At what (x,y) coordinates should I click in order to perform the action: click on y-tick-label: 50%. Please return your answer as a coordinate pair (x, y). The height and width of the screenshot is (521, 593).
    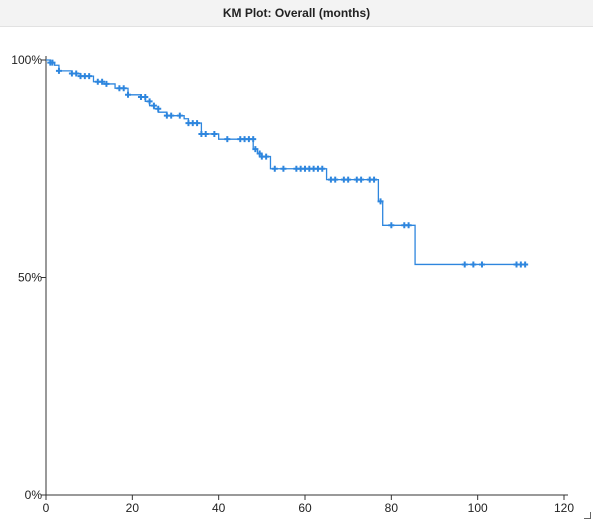
    Looking at the image, I should click on (30, 278).